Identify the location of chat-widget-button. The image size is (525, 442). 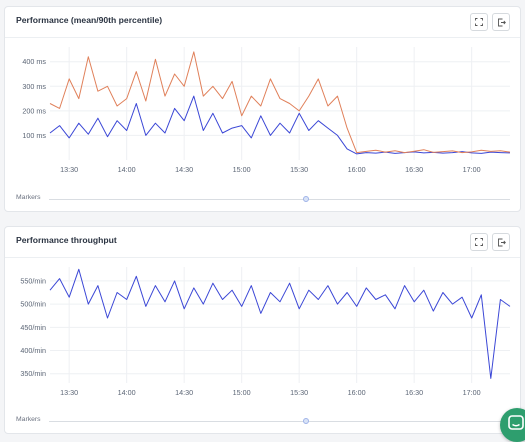
(512, 425).